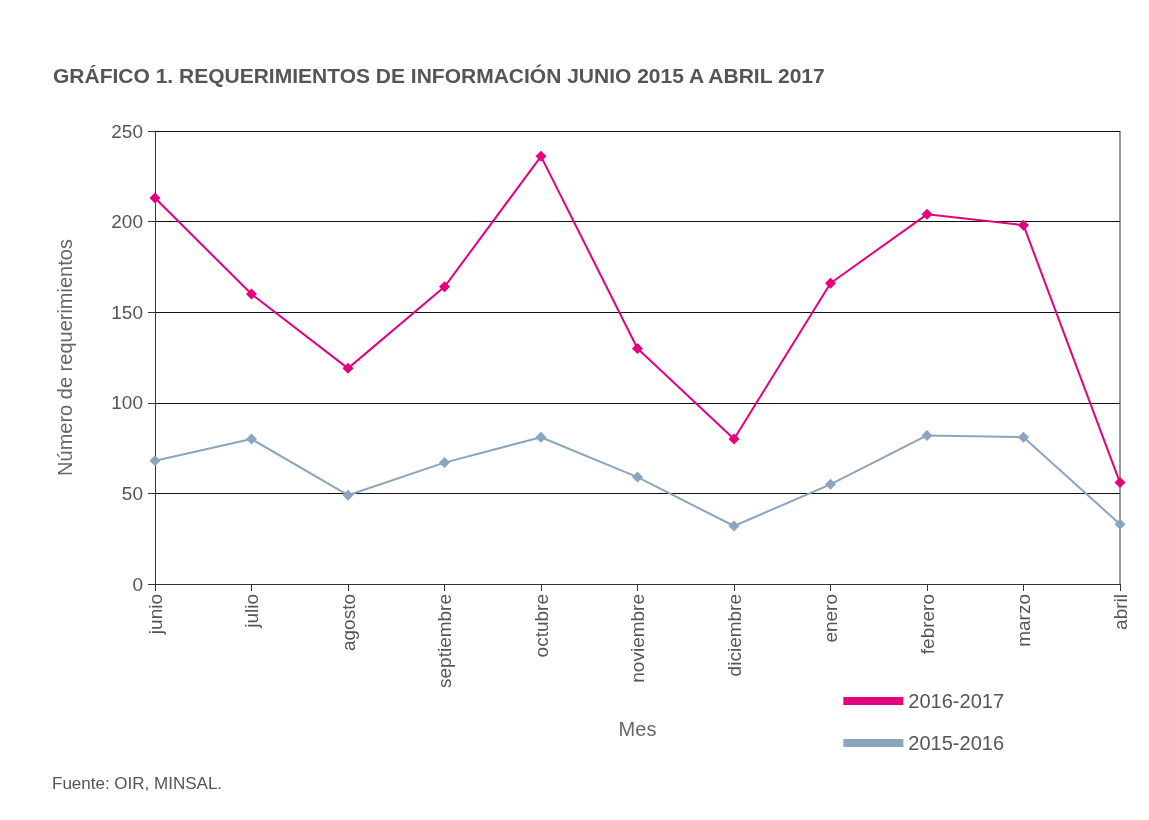 The height and width of the screenshot is (820, 1149). I want to click on legend-label: 2016-2017, so click(956, 701).